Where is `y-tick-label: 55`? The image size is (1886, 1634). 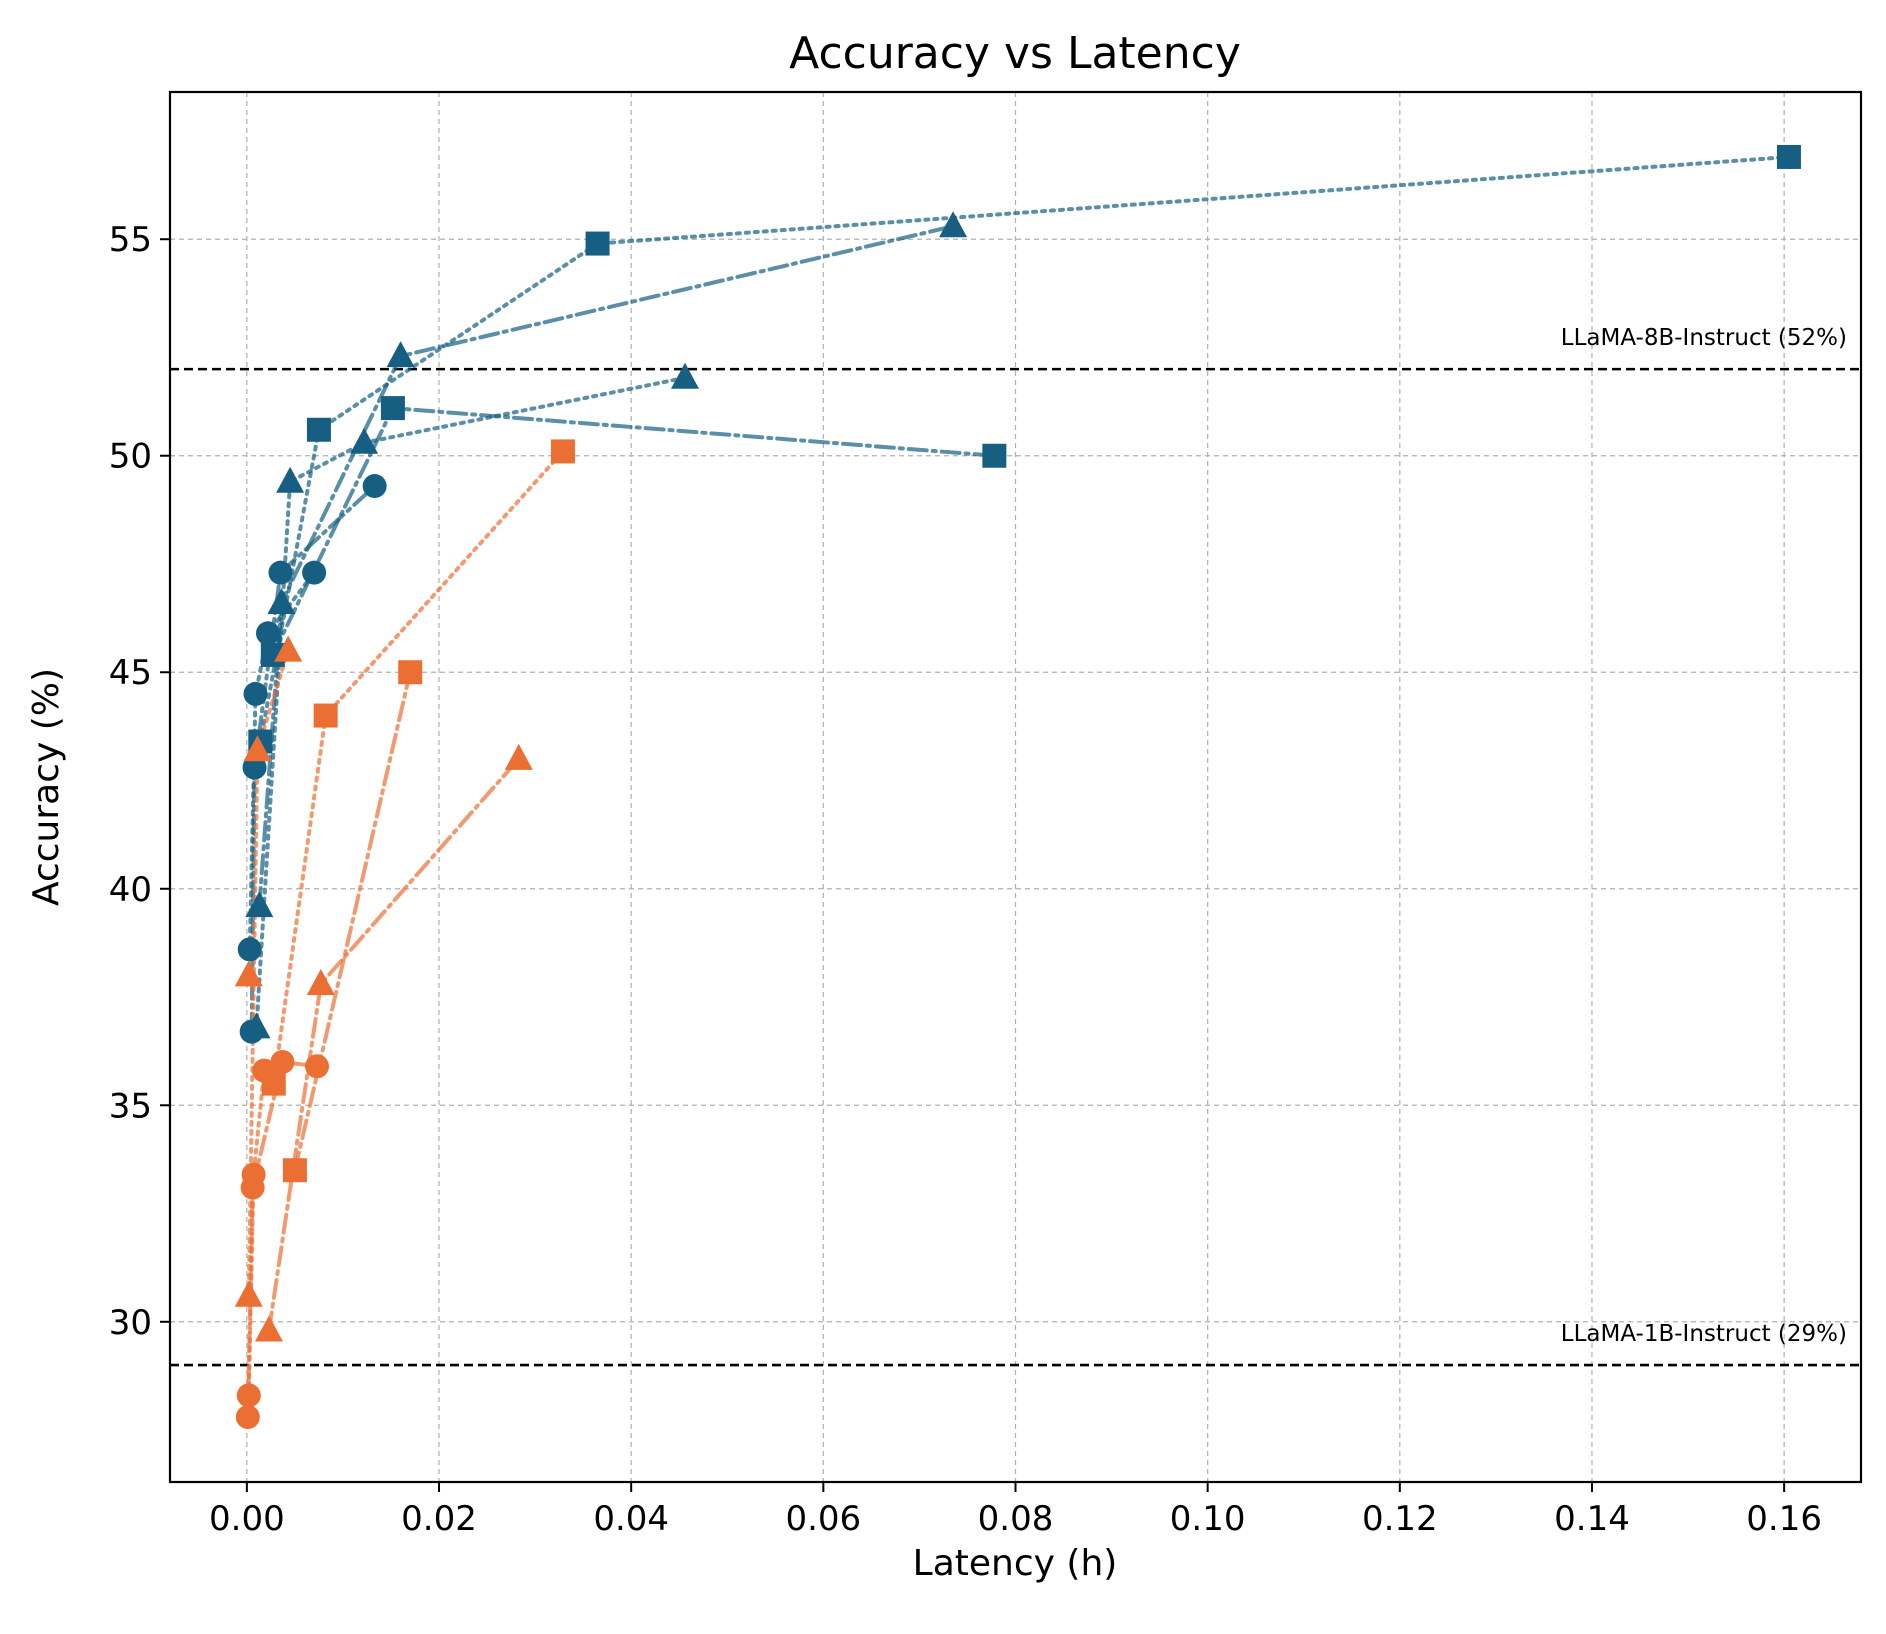
y-tick-label: 55 is located at coordinates (130, 240).